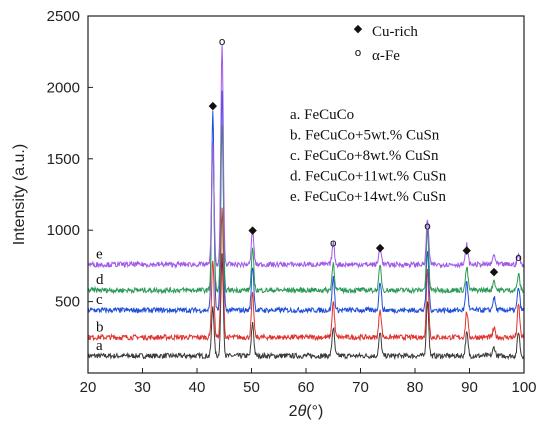 The width and height of the screenshot is (550, 435). What do you see at coordinates (197, 387) in the screenshot?
I see `x-tick-label: 40` at bounding box center [197, 387].